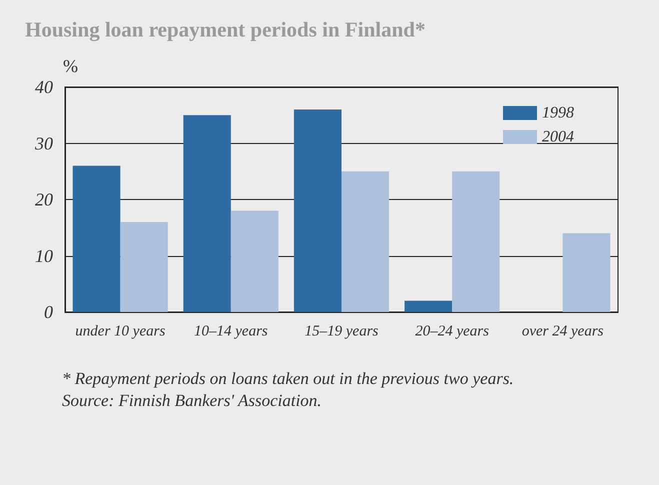  I want to click on y-tick-label: 10, so click(44, 256).